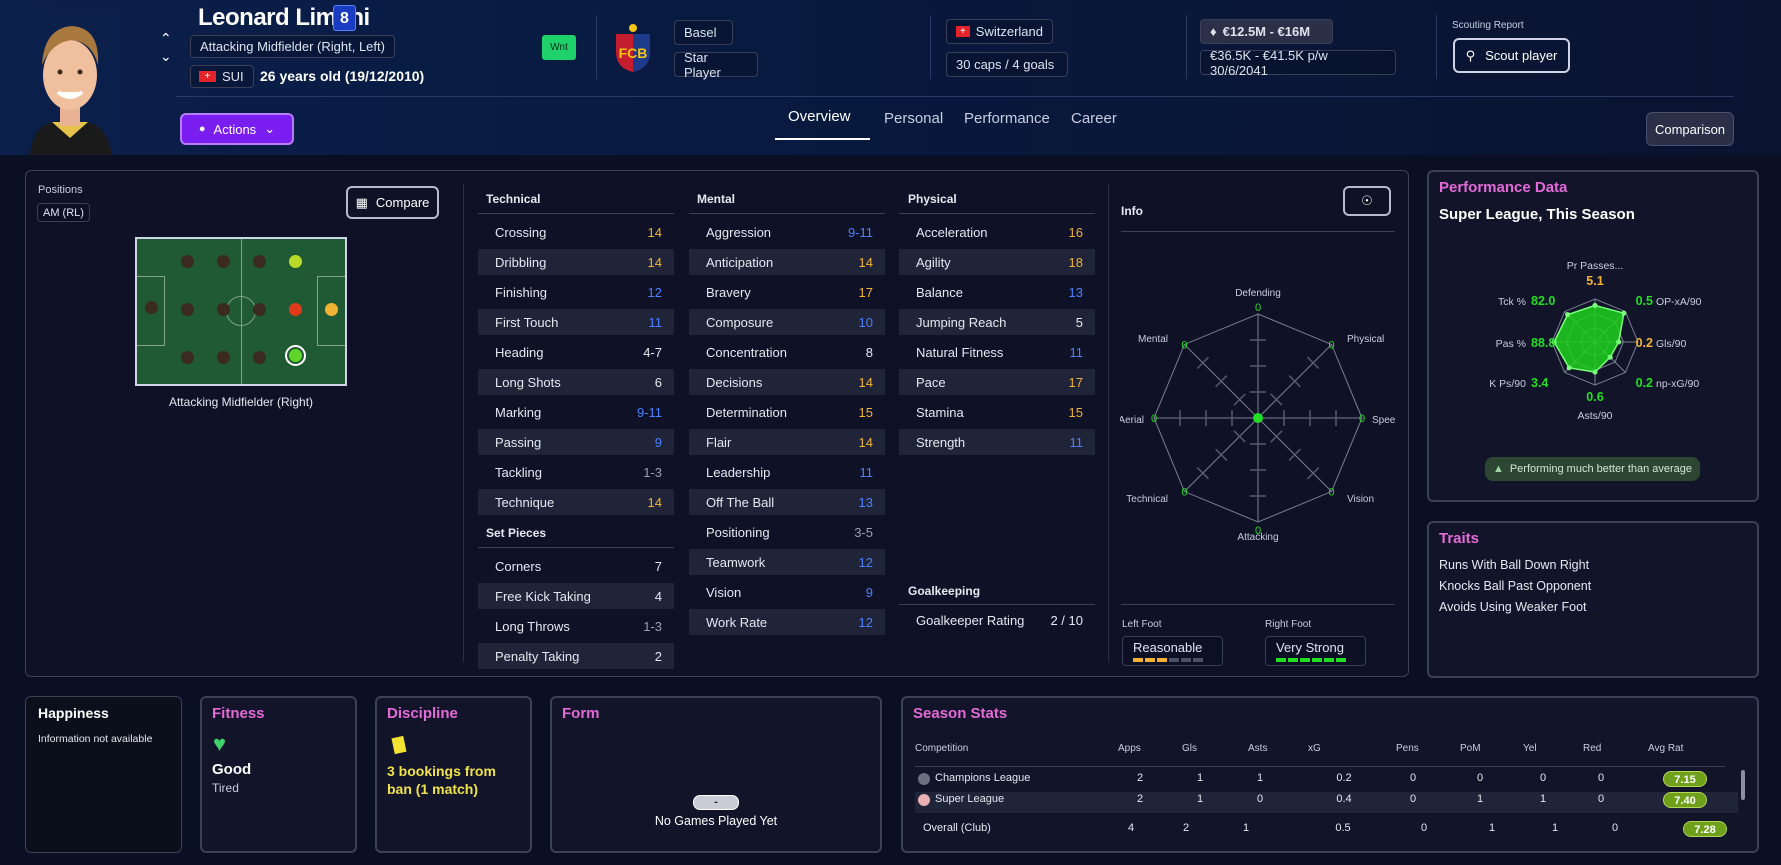  Describe the element at coordinates (1258, 748) in the screenshot. I see `column-header: Asts` at that location.